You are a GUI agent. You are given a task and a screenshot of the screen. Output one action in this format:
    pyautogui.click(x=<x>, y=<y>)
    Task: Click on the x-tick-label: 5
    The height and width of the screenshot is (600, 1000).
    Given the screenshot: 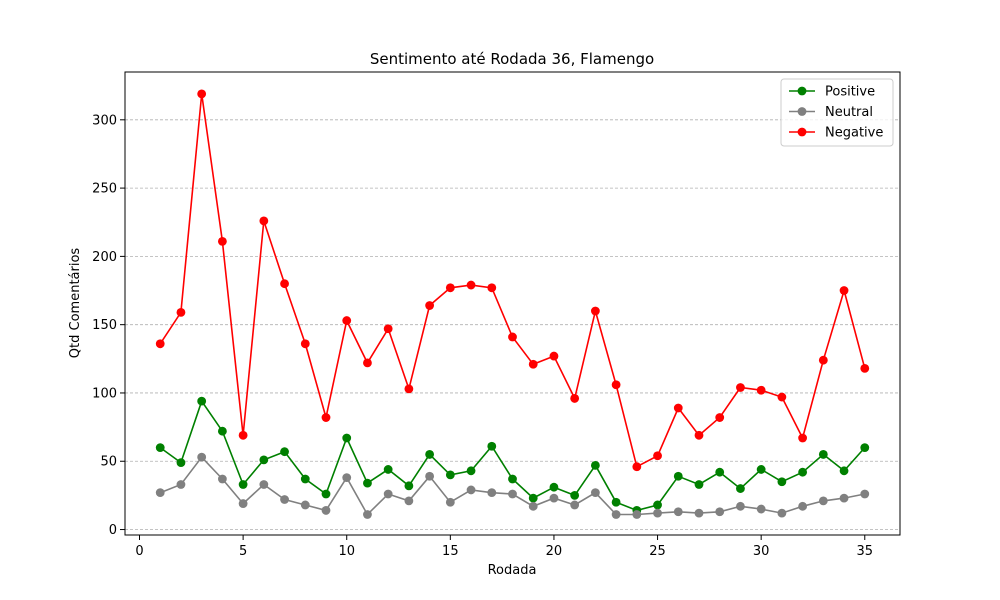 What is the action you would take?
    pyautogui.click(x=243, y=551)
    